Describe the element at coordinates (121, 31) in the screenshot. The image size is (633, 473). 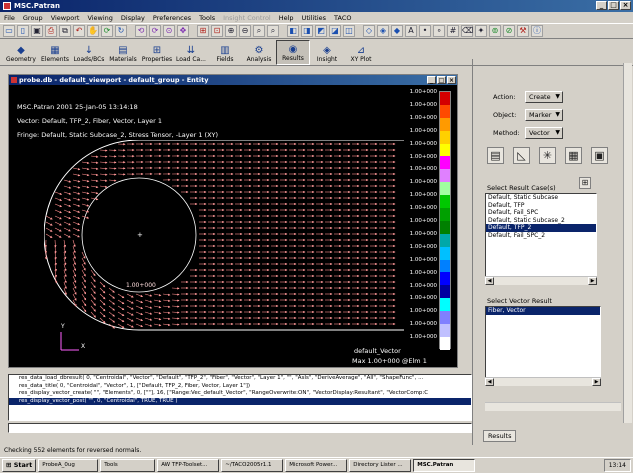
I see `refresh-icon: ↻` at that location.